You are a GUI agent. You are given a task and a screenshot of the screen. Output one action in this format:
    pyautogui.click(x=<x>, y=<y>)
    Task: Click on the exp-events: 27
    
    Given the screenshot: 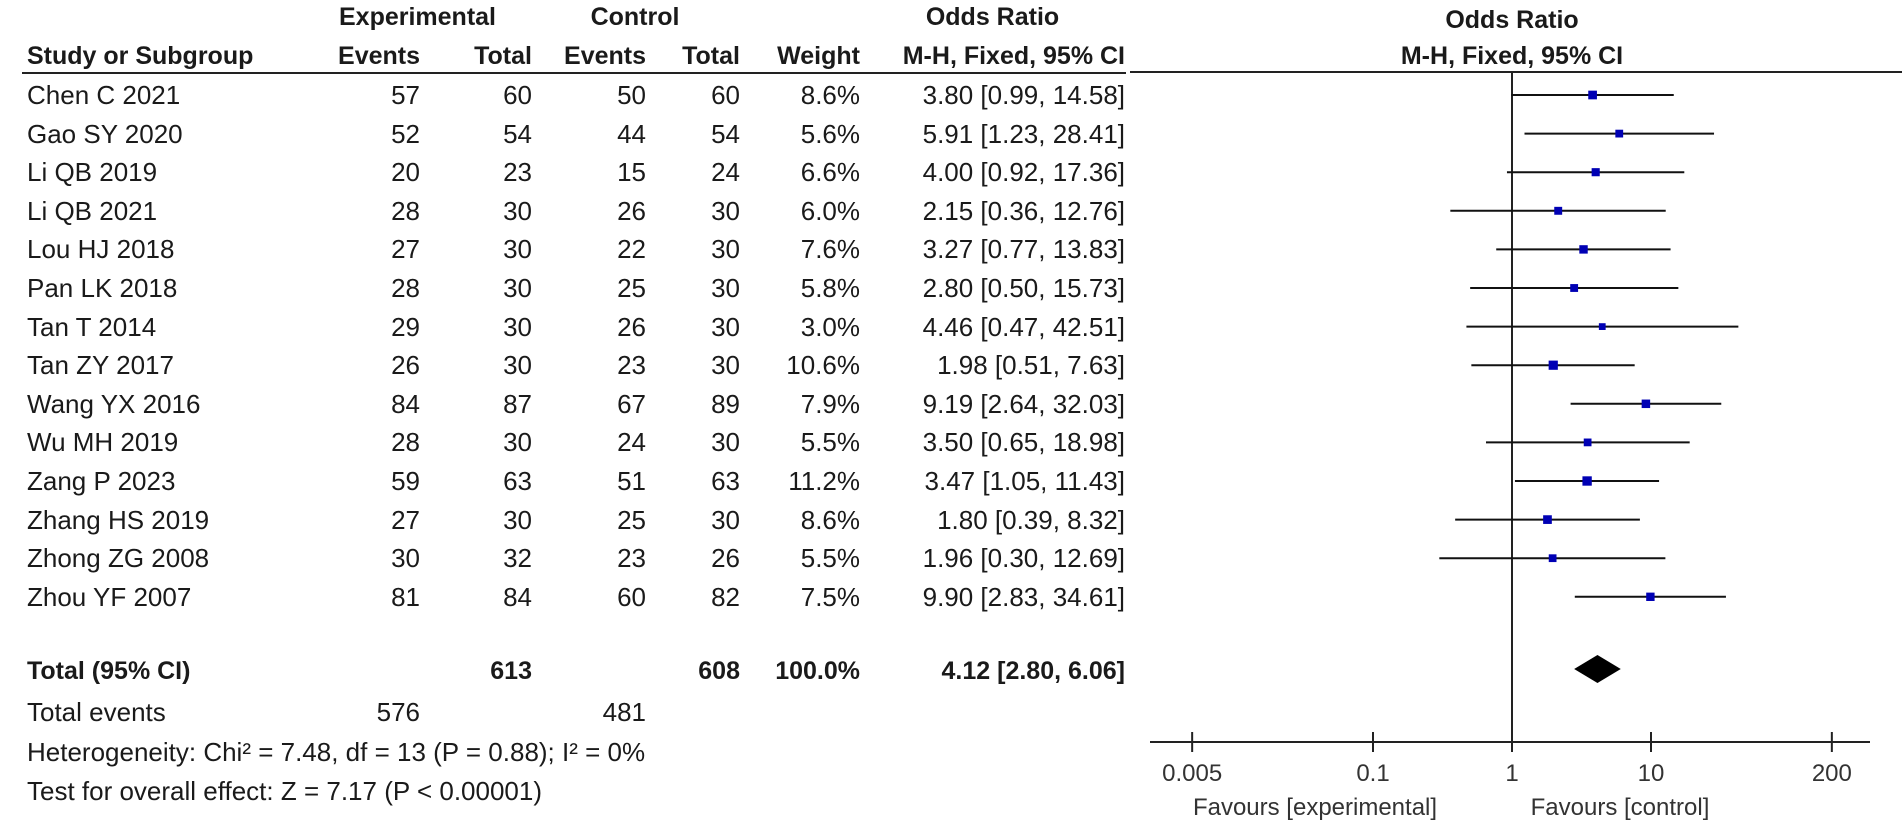 What is the action you would take?
    pyautogui.click(x=405, y=249)
    